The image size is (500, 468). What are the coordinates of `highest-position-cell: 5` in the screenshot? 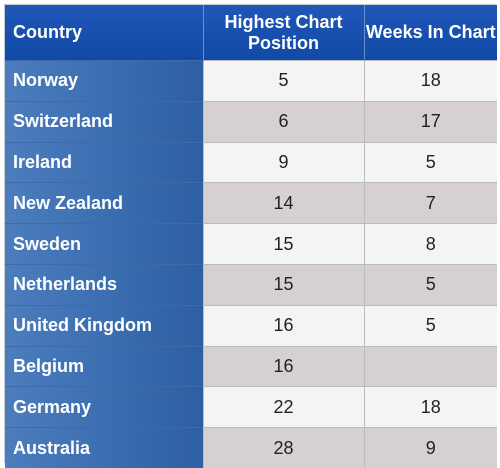 It's located at (283, 81).